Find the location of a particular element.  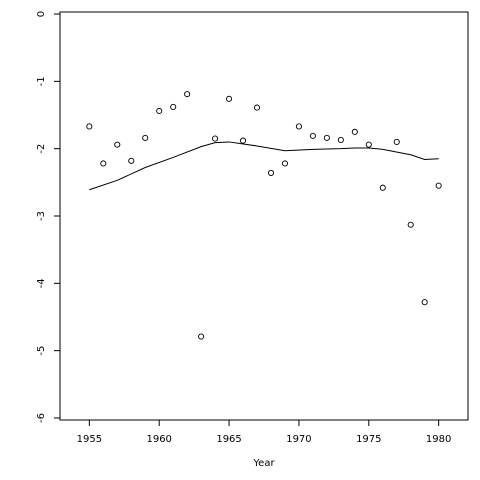

x-tick-label: 1955 is located at coordinates (89, 439).